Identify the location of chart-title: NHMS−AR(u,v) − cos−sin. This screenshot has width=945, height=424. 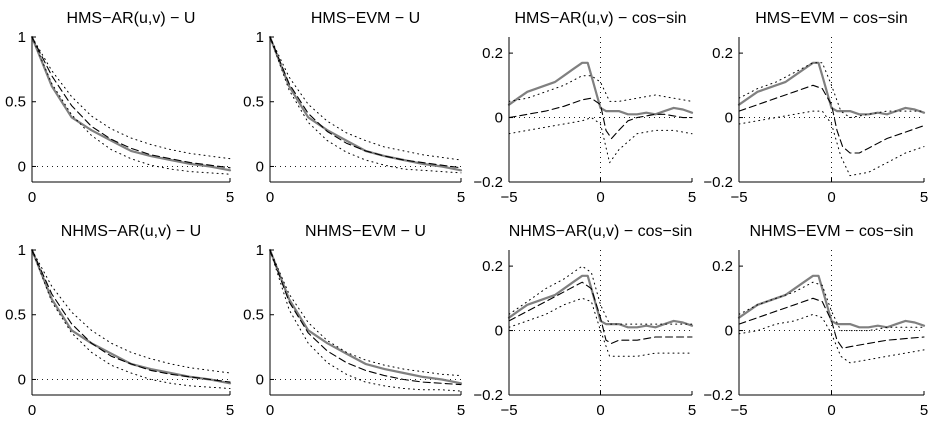
(601, 231).